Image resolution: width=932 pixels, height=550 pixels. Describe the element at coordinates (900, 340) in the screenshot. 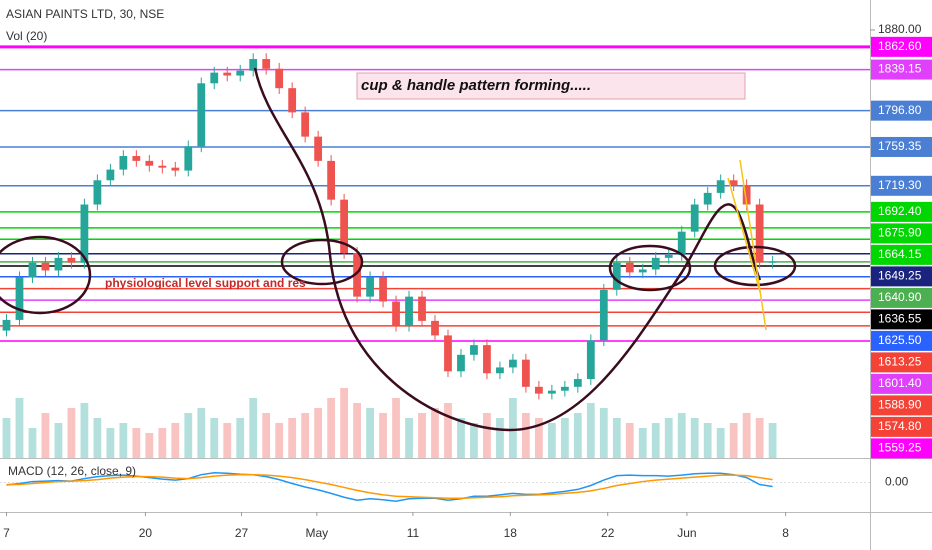

I see `level-label: 1625.50` at that location.